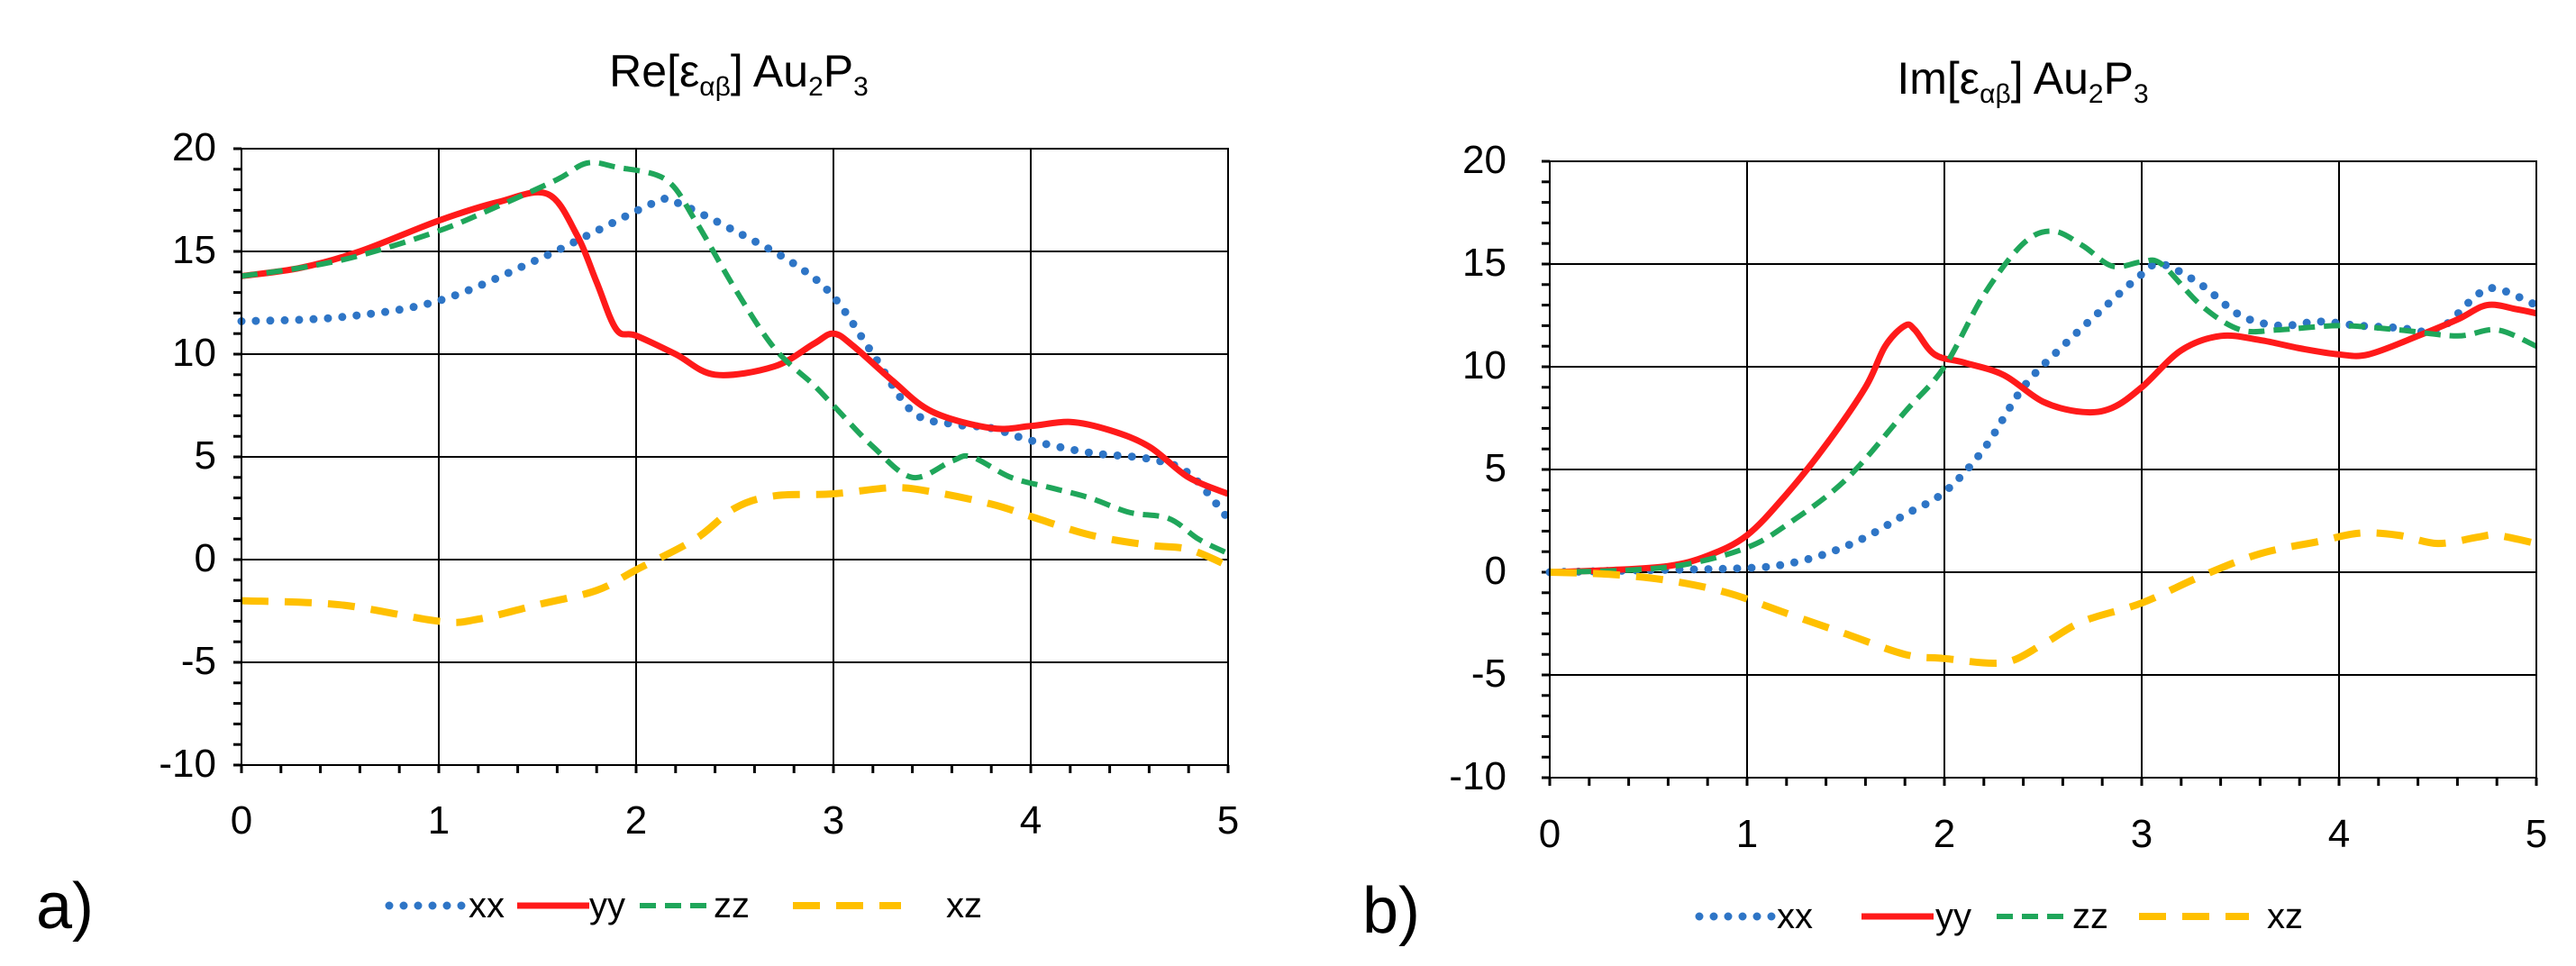 This screenshot has height=966, width=2576. I want to click on panel-b-ytick-label: 10, so click(1484, 365).